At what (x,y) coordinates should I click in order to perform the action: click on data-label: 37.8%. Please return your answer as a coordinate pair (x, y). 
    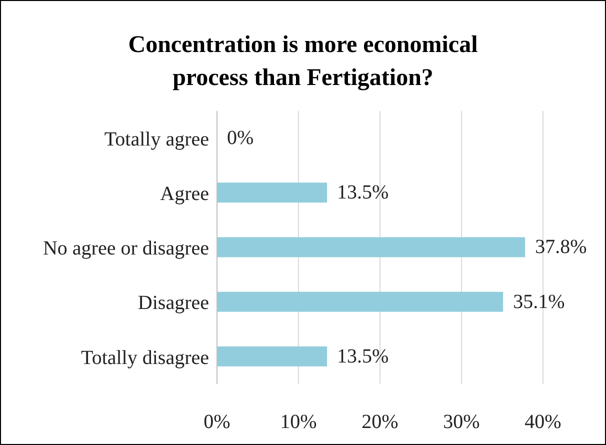
    Looking at the image, I should click on (561, 247).